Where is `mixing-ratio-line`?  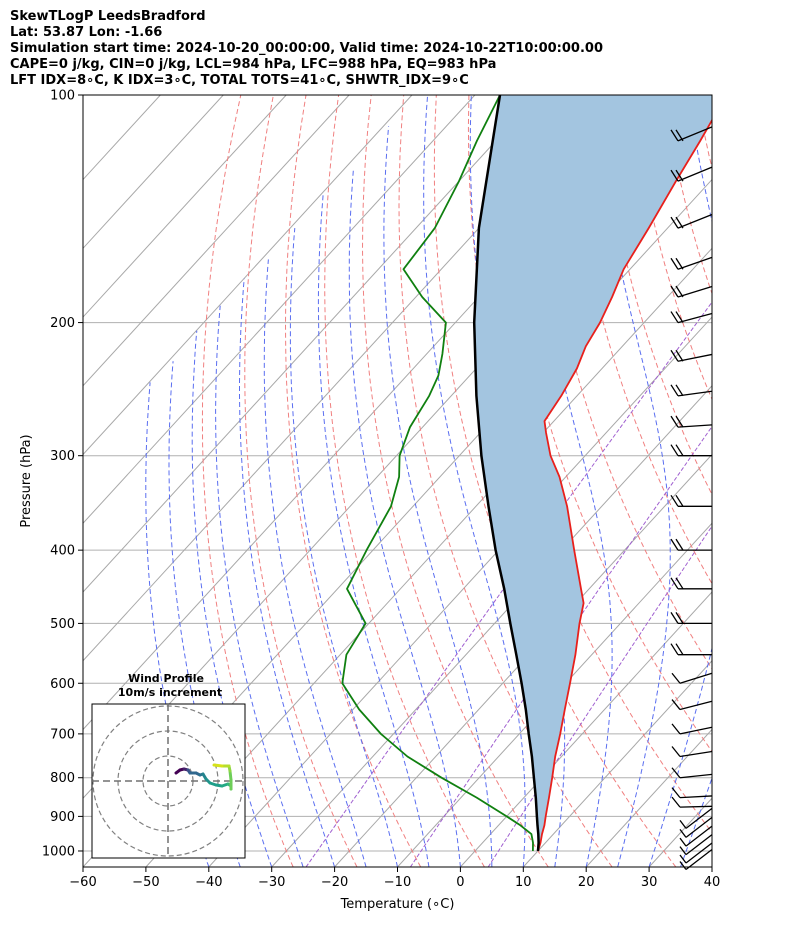
mixing-ratio-line is located at coordinates (599, 696).